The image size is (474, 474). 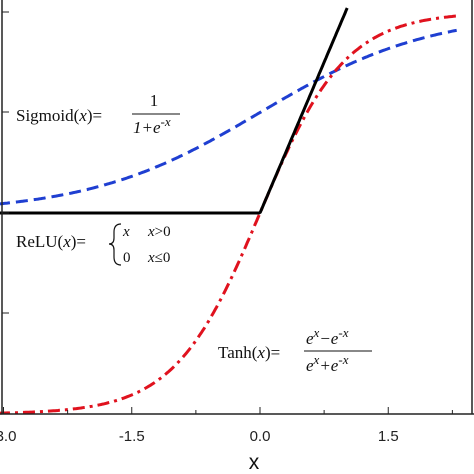 What do you see at coordinates (343, 332) in the screenshot?
I see `tanh-numerator-b-exponent: -x` at bounding box center [343, 332].